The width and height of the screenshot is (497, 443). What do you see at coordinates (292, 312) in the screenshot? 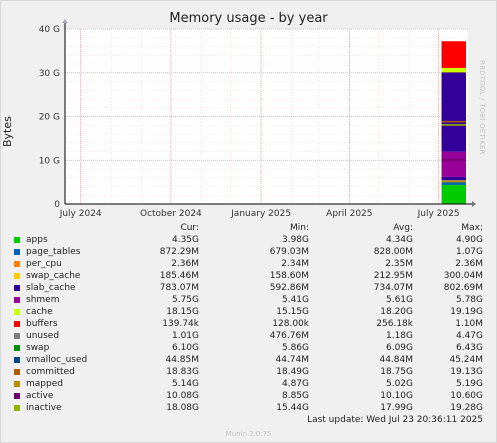
I see `legend-value-min: 15.15G` at bounding box center [292, 312].